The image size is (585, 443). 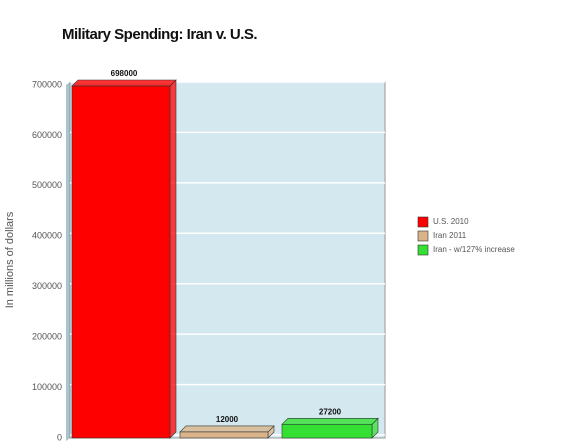 I want to click on legend-label: U.S. 2010, so click(x=451, y=221).